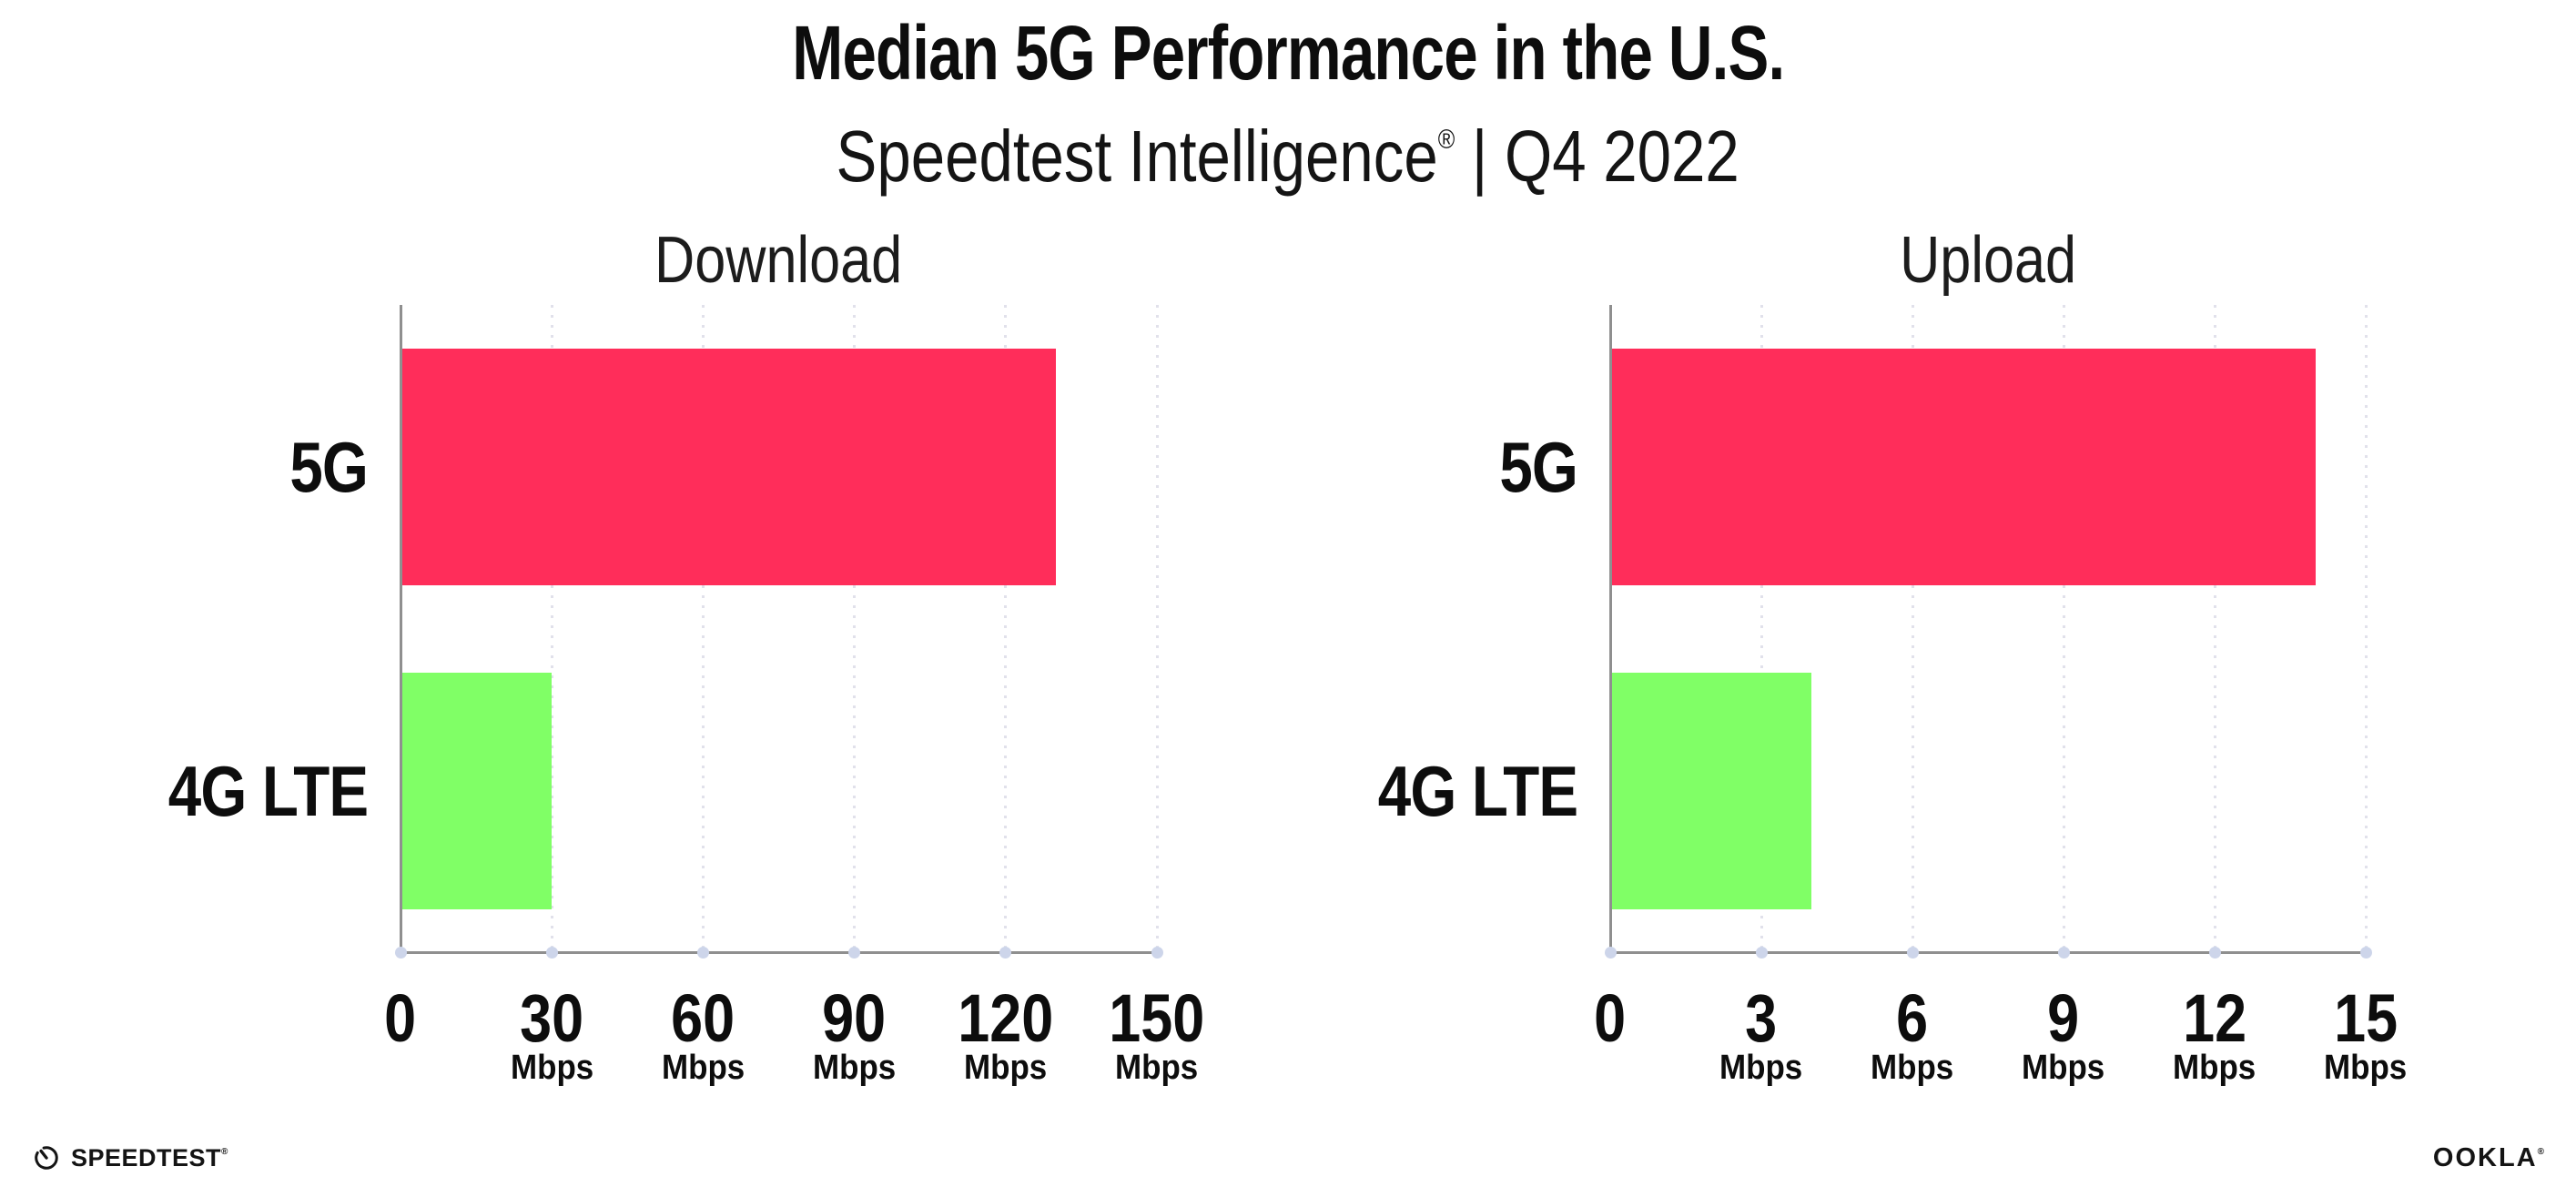 This screenshot has height=1197, width=2576. I want to click on ookla-logo: OOKLA®, so click(2488, 1157).